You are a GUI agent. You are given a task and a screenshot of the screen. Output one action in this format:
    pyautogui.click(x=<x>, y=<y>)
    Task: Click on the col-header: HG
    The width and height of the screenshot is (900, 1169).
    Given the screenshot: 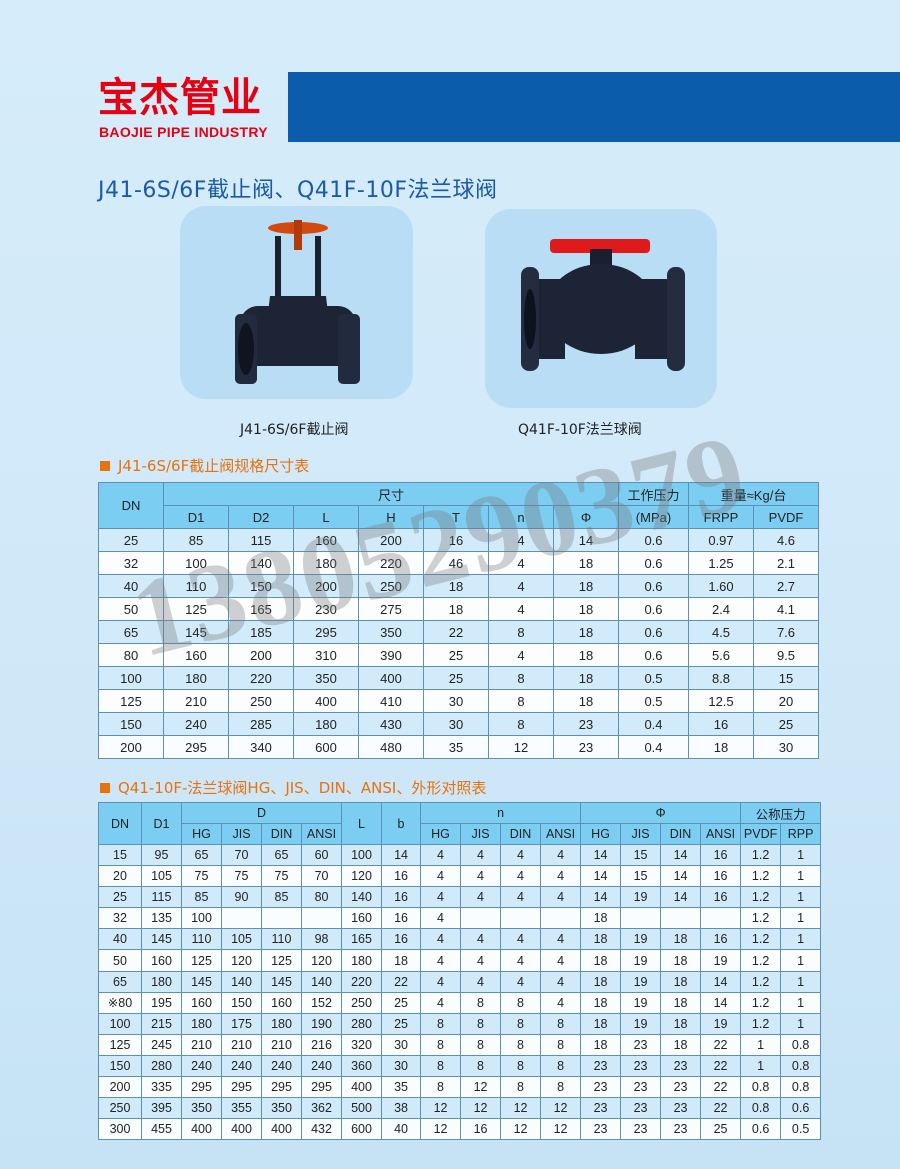 What is the action you would take?
    pyautogui.click(x=601, y=834)
    